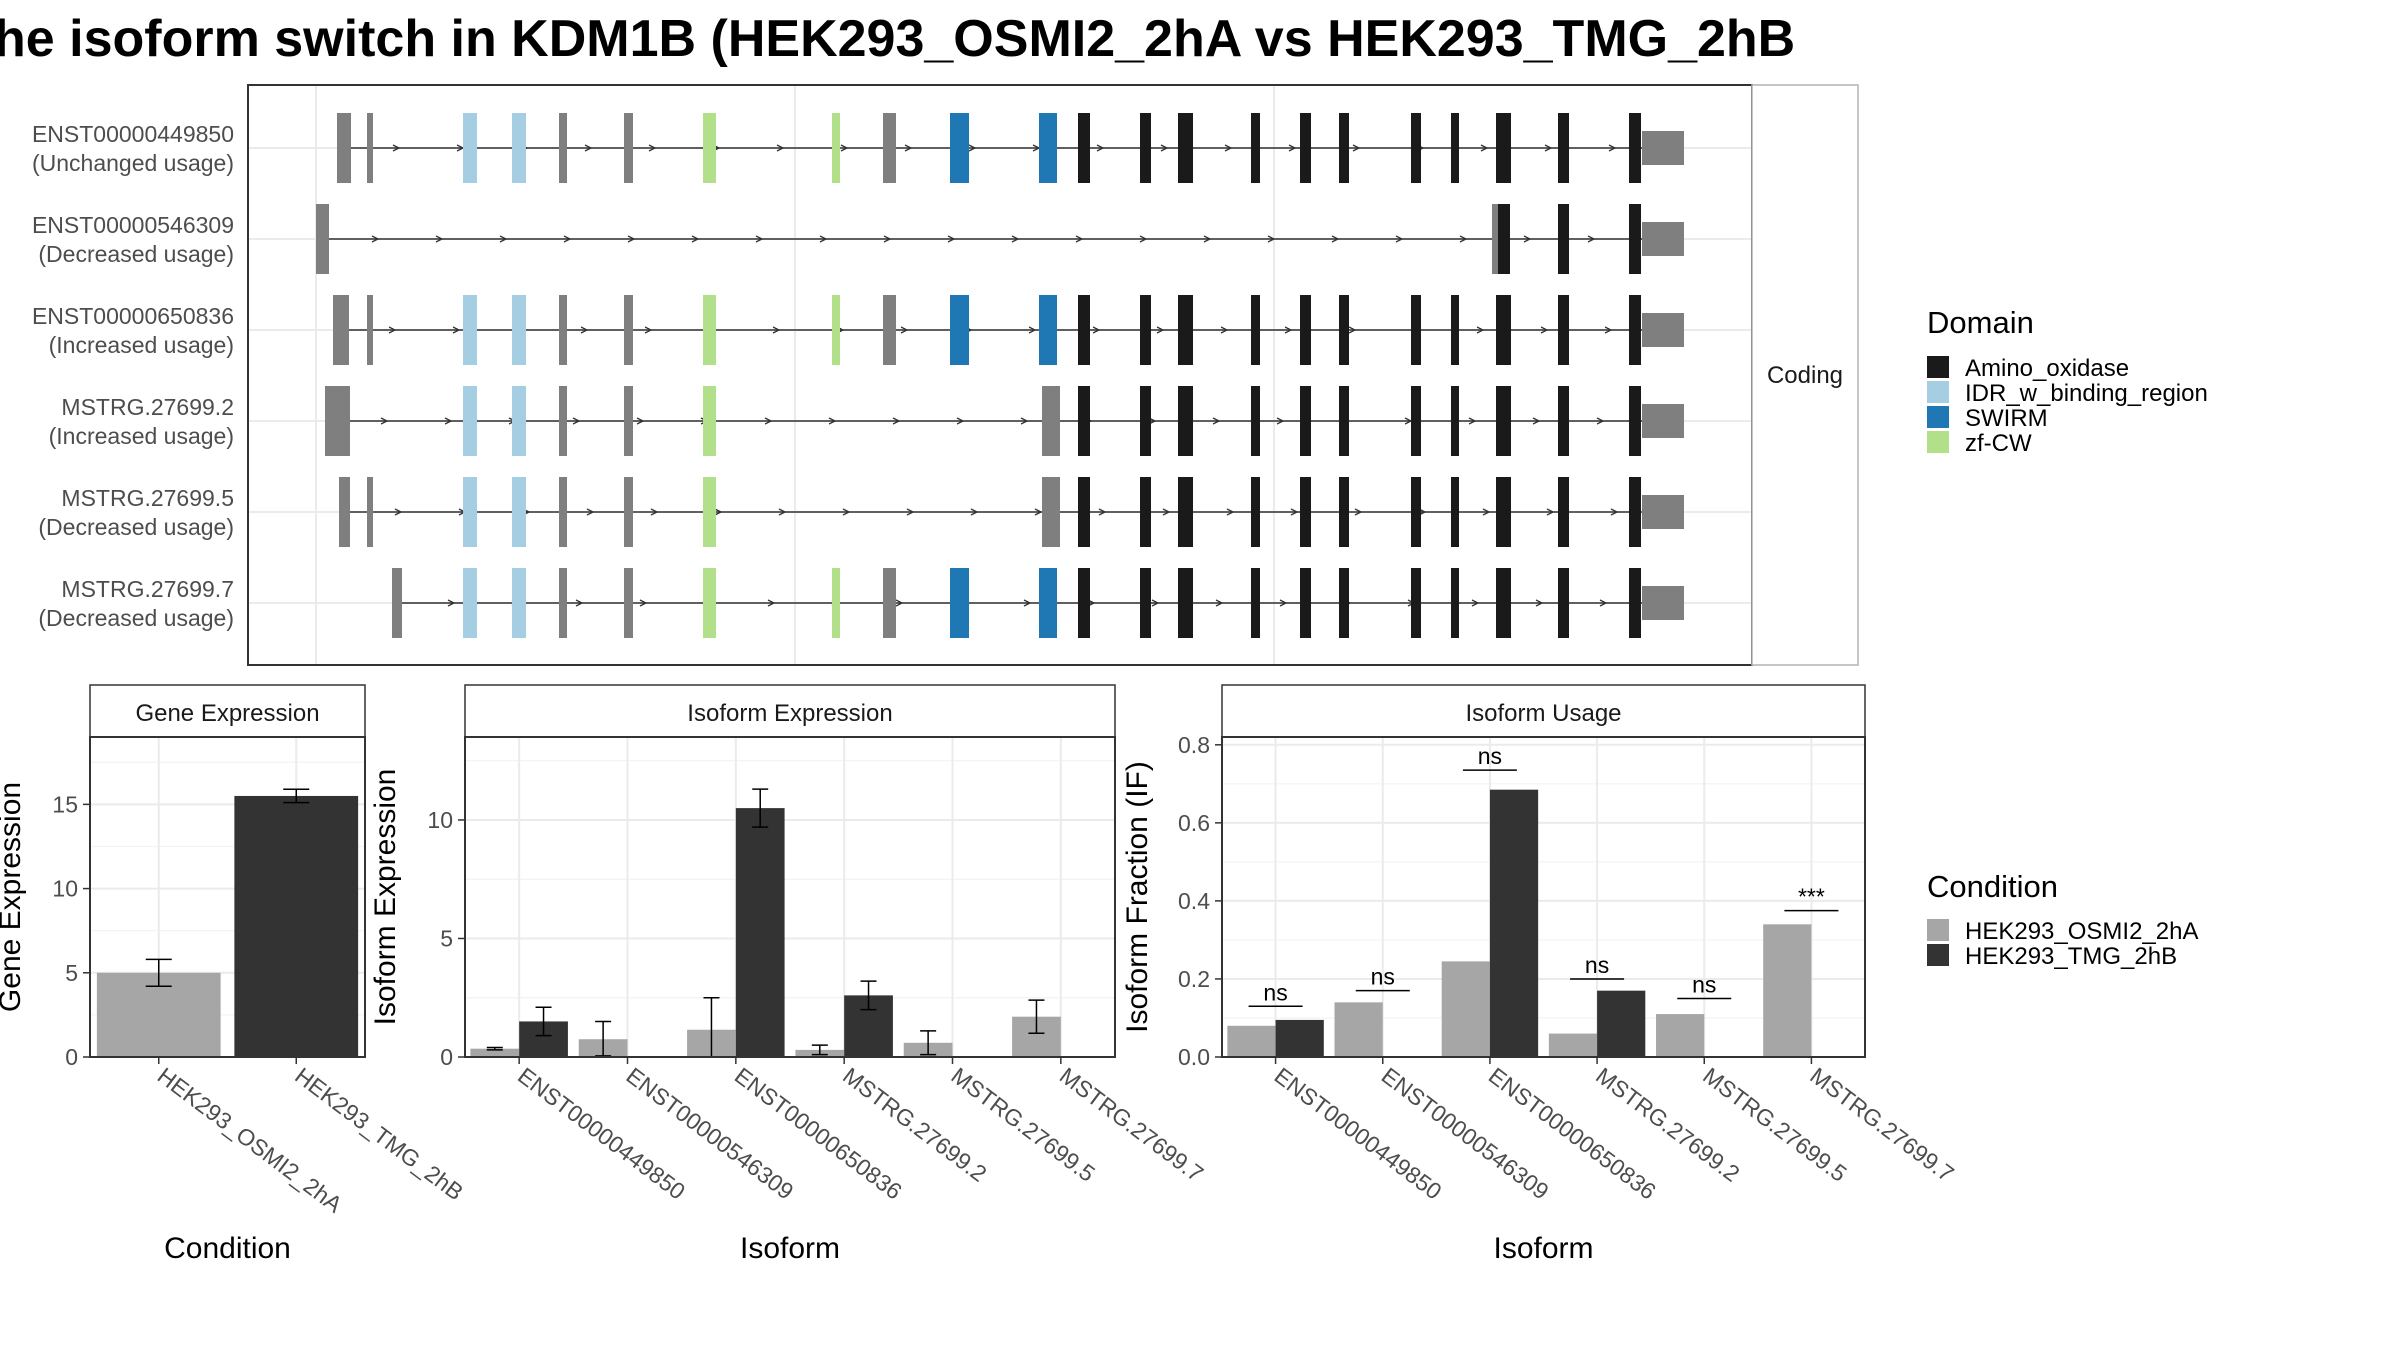 This screenshot has height=1350, width=2400. I want to click on transcript-name: MSTRG.27699.7, so click(147, 589).